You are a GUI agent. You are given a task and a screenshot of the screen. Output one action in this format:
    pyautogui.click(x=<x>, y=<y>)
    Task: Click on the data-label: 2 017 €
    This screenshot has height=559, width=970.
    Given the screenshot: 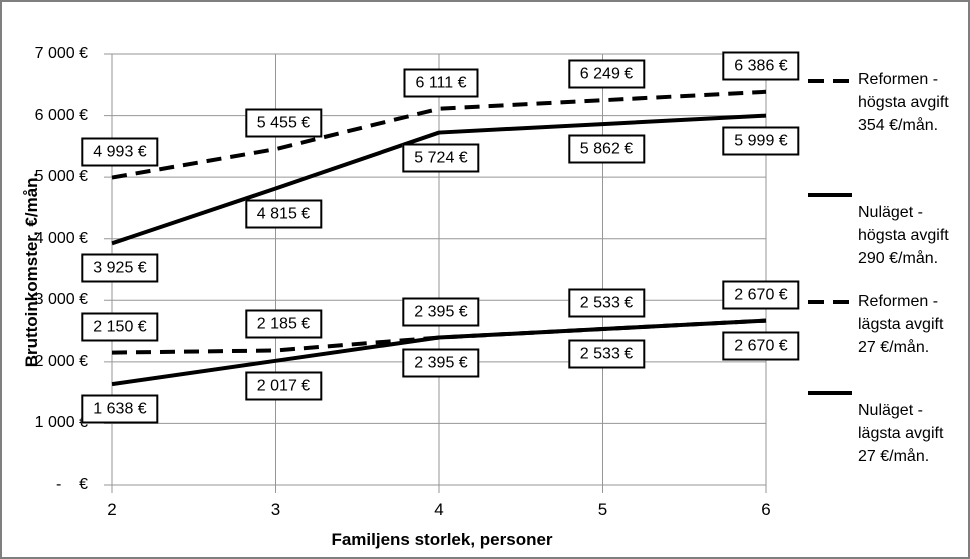 What is the action you would take?
    pyautogui.click(x=283, y=386)
    